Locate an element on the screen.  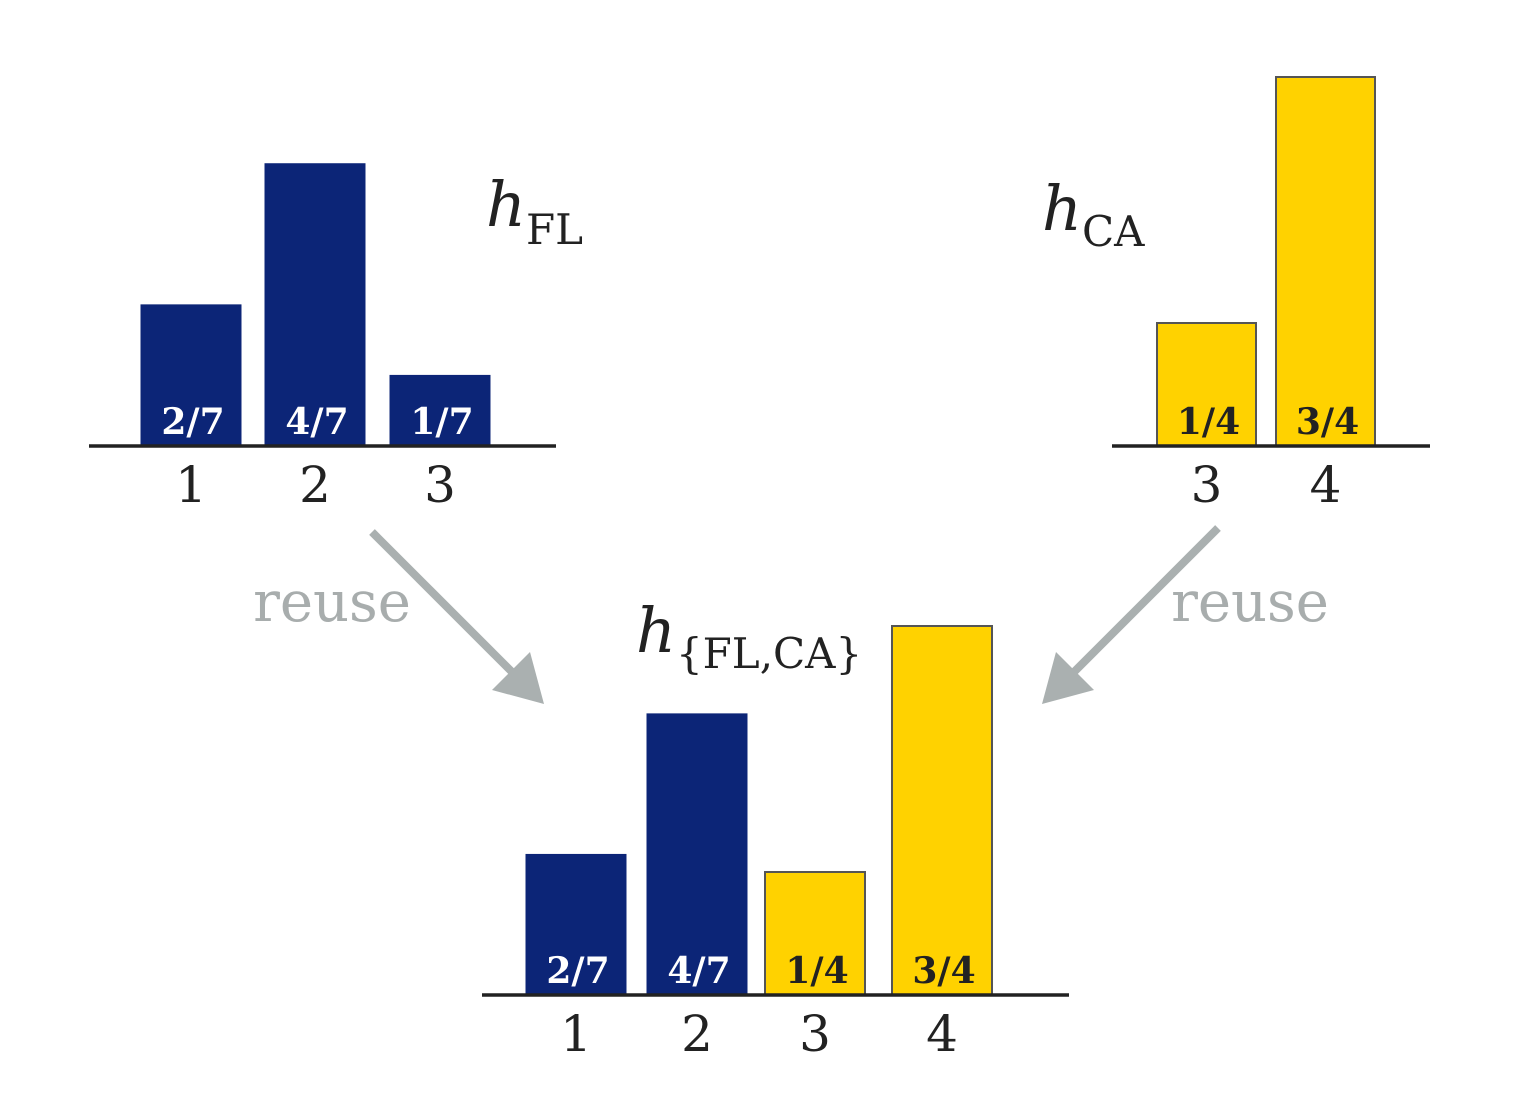
chart-h-ca: 1/4 3 3/4 4 hCA is located at coordinates (1236, 295).